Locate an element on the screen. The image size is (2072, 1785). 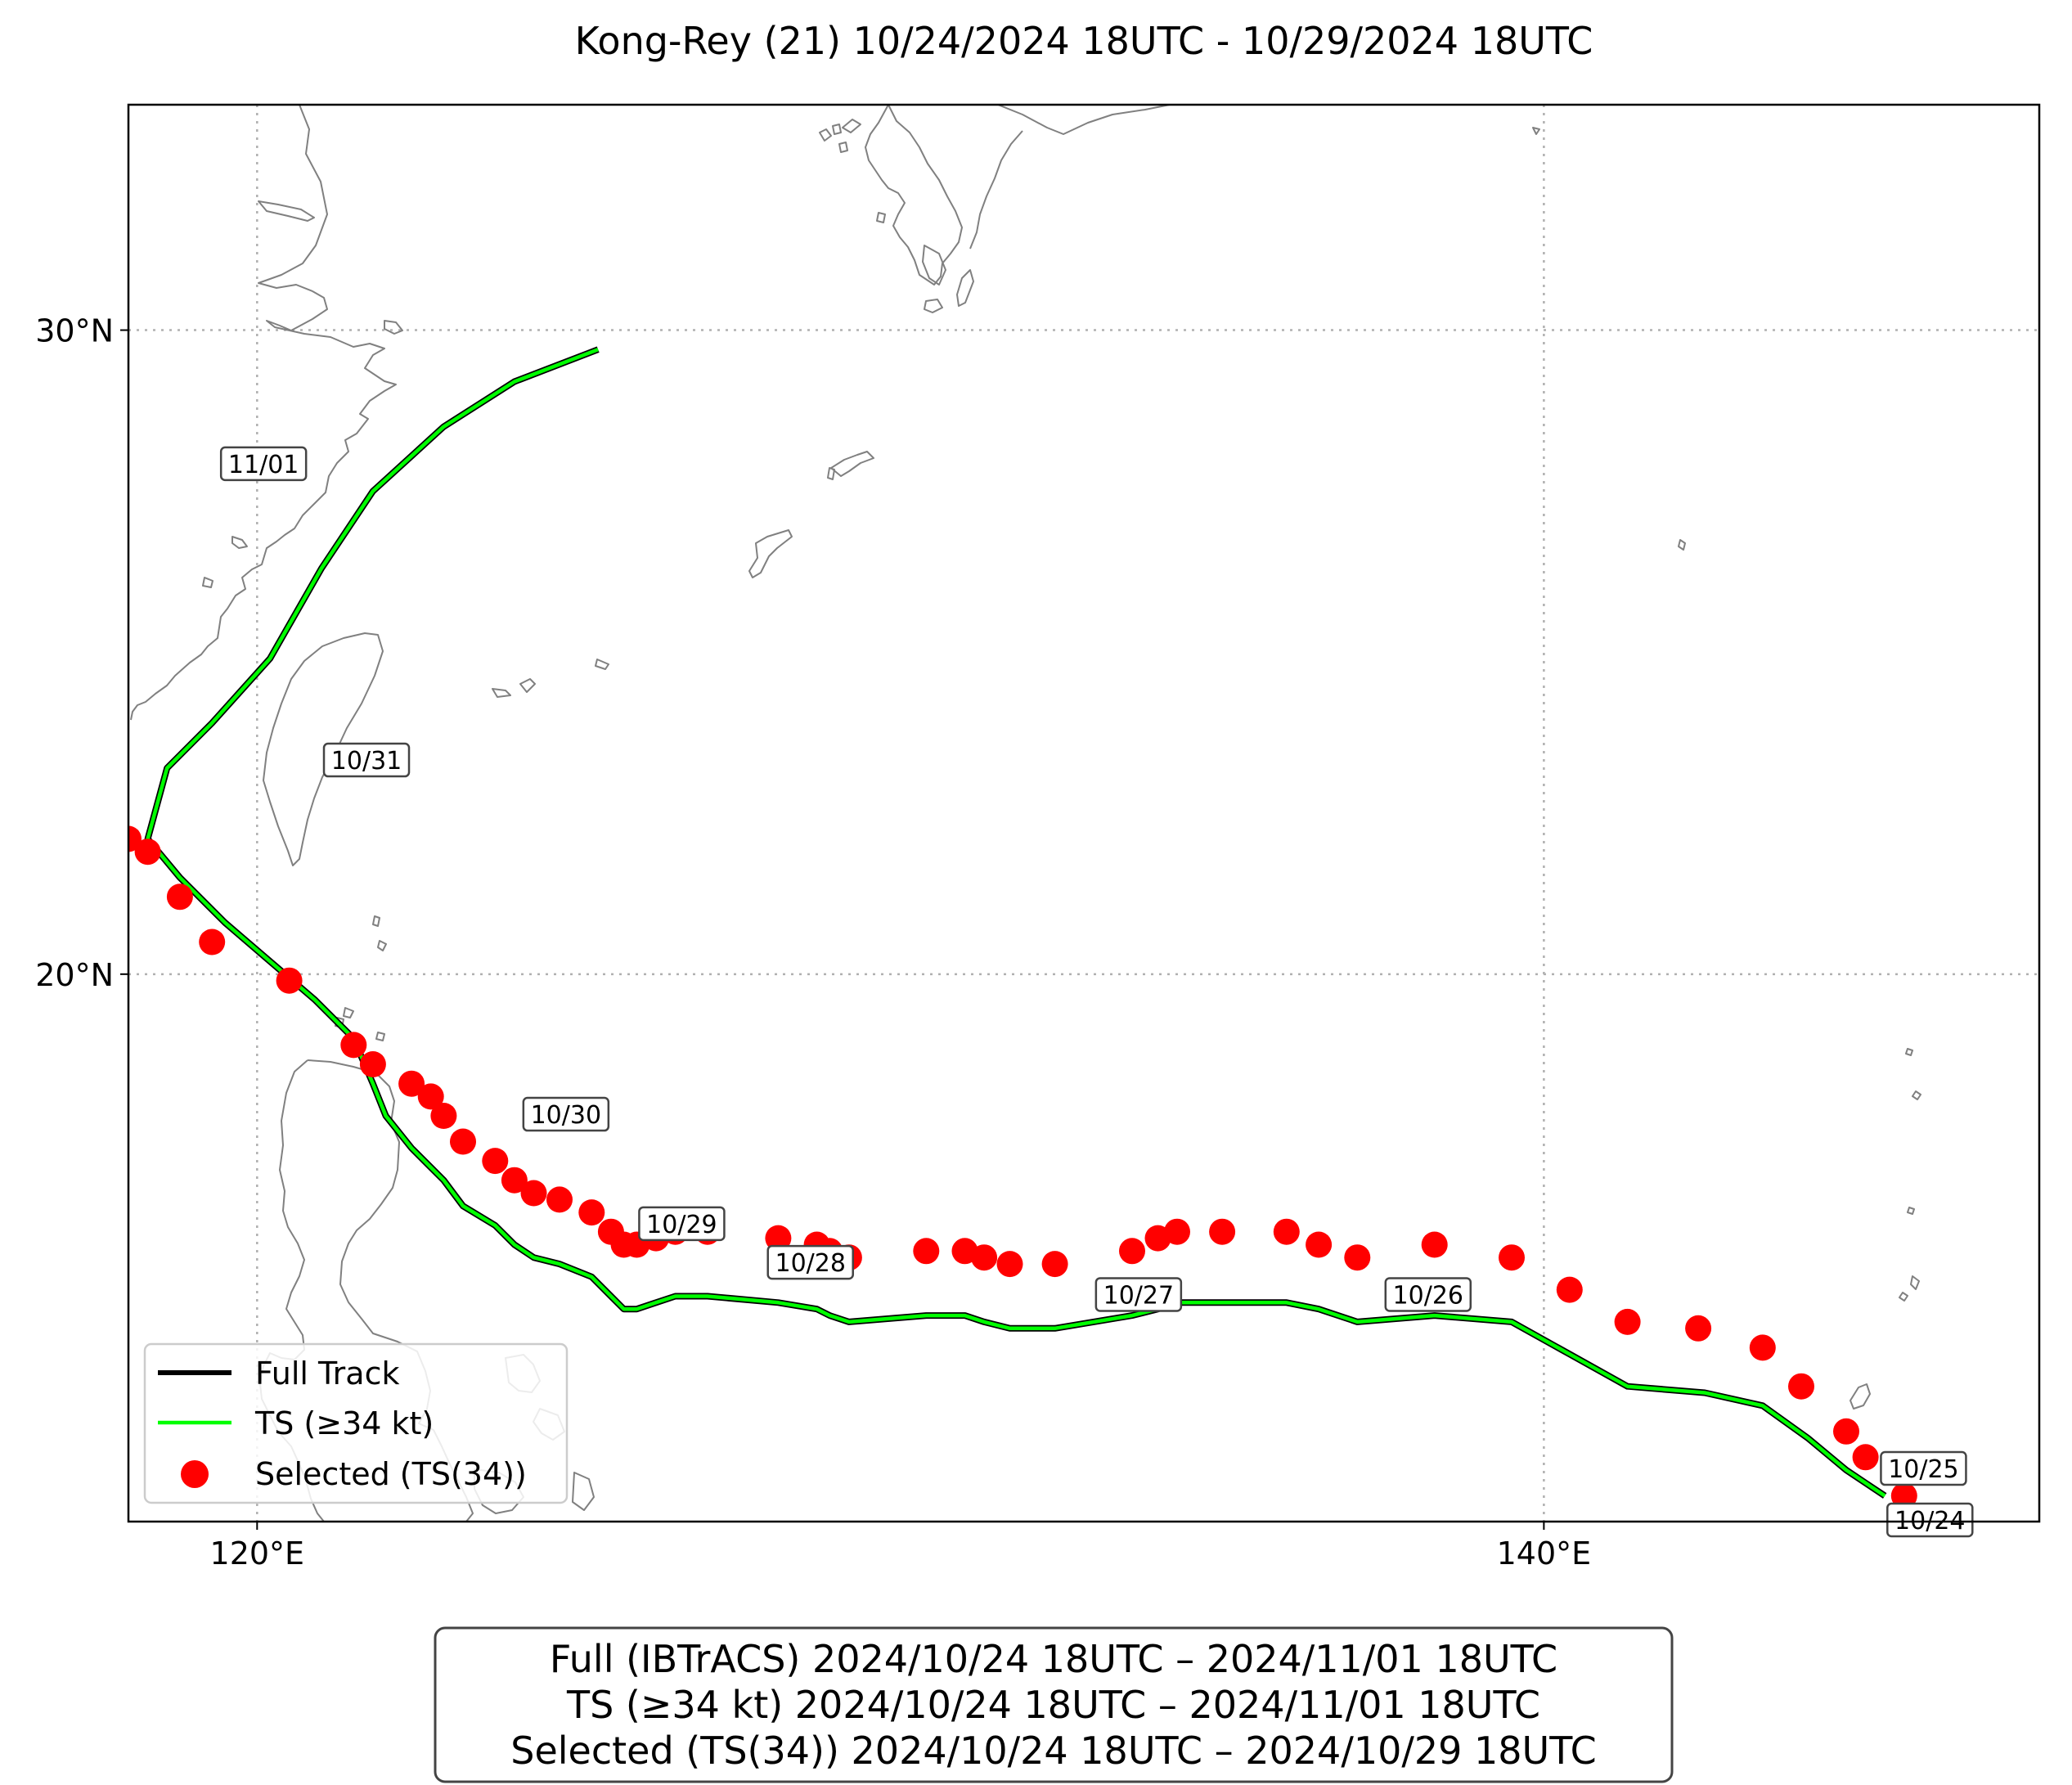
kyushu-coastline is located at coordinates (914, 196).